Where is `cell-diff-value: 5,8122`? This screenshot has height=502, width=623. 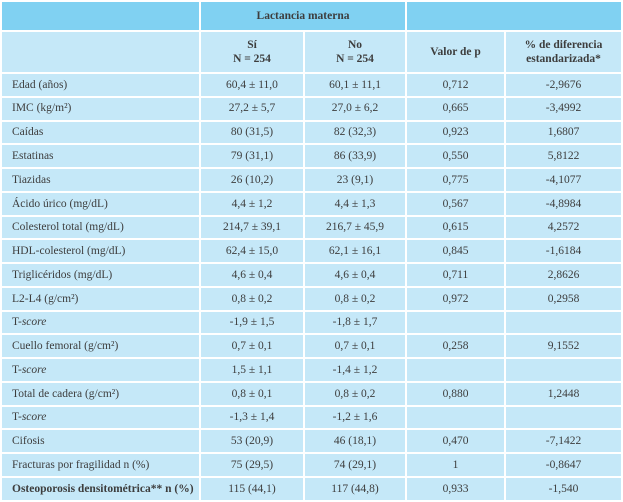
cell-diff-value: 5,8122 is located at coordinates (564, 156).